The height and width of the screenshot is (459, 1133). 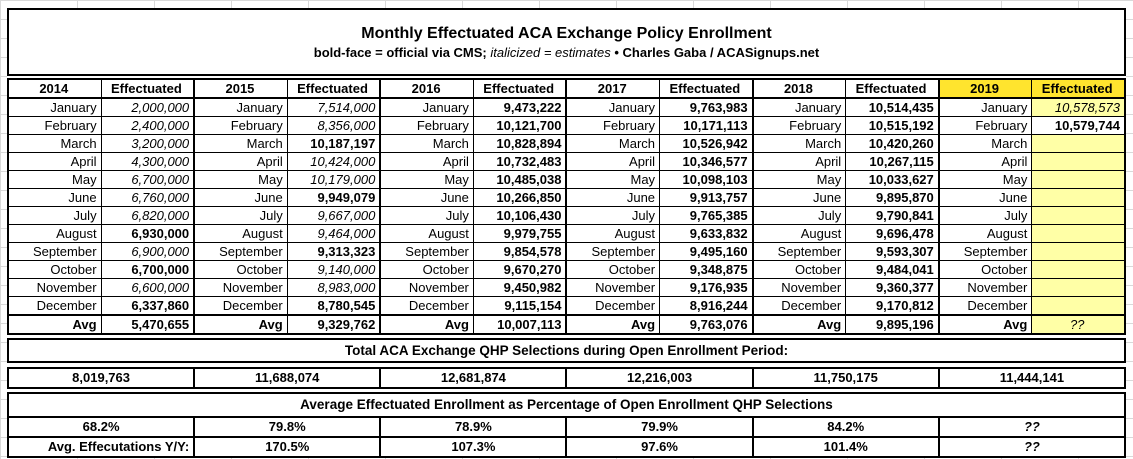 What do you see at coordinates (519, 324) in the screenshot?
I see `avg-value-cell: 10,007,113` at bounding box center [519, 324].